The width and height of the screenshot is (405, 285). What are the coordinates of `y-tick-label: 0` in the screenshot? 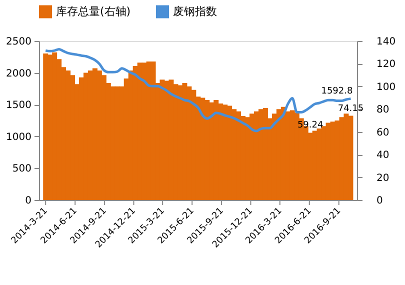 It's located at (28, 201).